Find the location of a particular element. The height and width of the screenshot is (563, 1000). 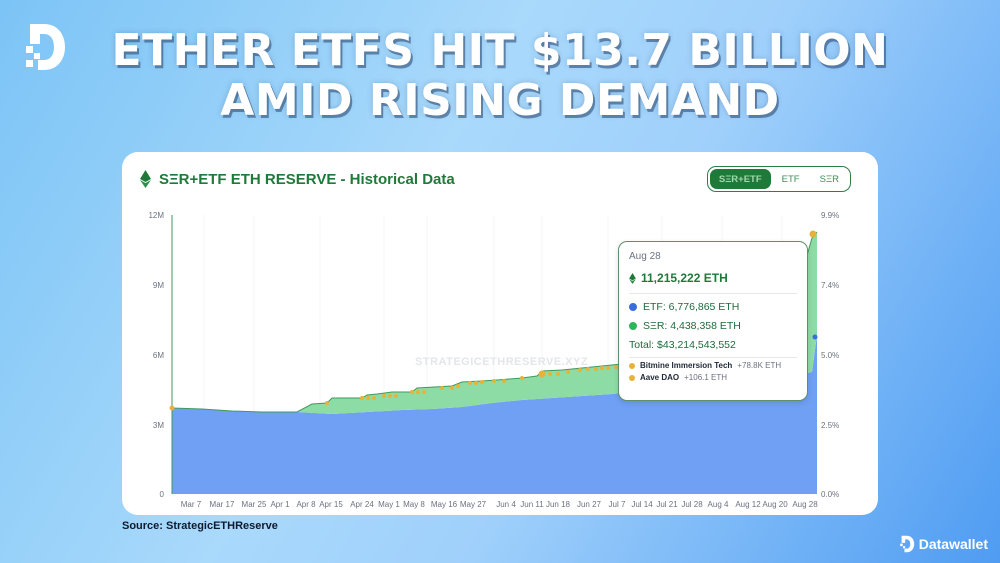

view-toggle: SΞR+ETF ETF SΞR is located at coordinates (778, 179).